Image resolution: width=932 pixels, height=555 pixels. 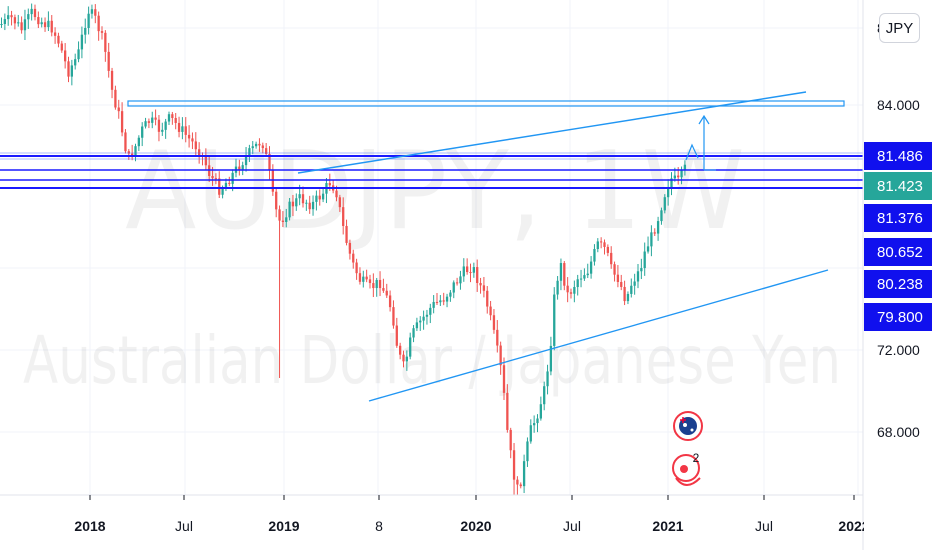 I want to click on price-badge: 80.652, so click(x=898, y=252).